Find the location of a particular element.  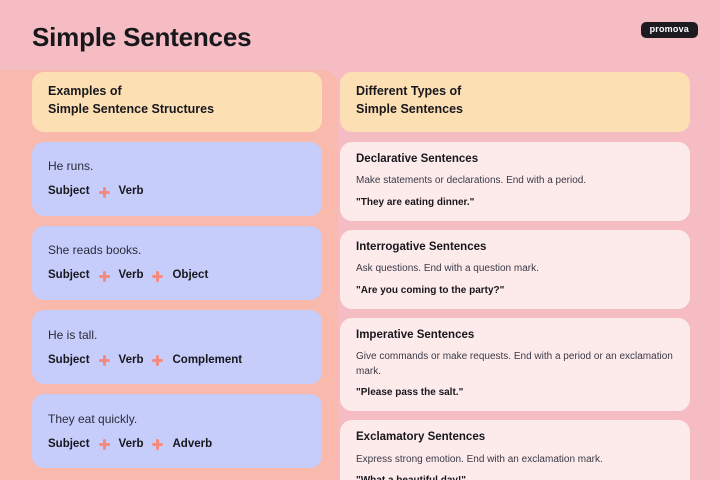

column-header-examples-line1: Examples of is located at coordinates (85, 91).